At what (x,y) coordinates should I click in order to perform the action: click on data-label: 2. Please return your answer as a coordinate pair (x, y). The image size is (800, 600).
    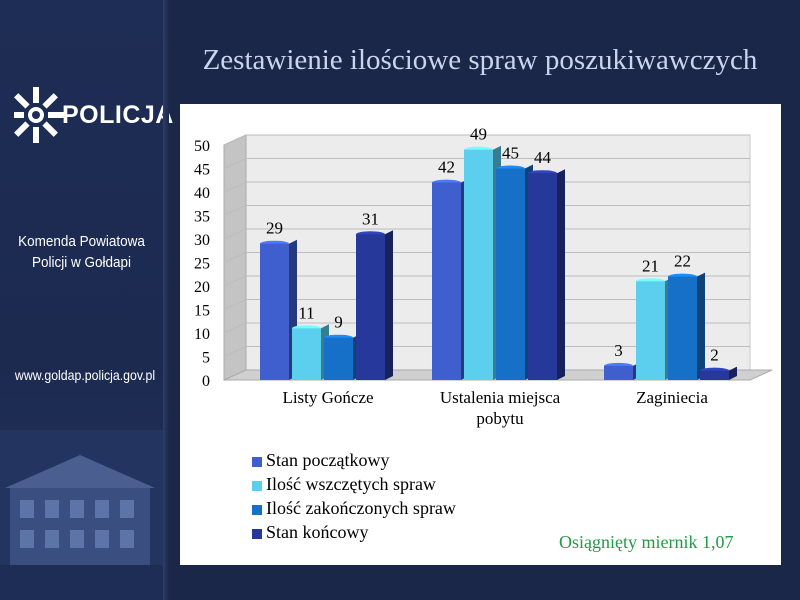
    Looking at the image, I should click on (714, 355).